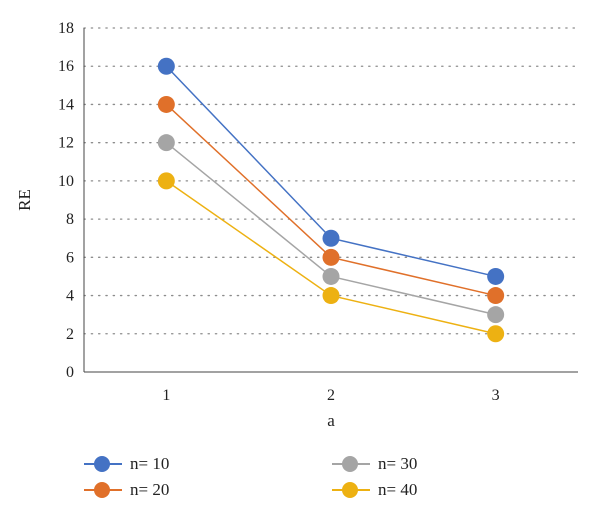 The width and height of the screenshot is (600, 518). What do you see at coordinates (70, 296) in the screenshot?
I see `y-tick-label: 4` at bounding box center [70, 296].